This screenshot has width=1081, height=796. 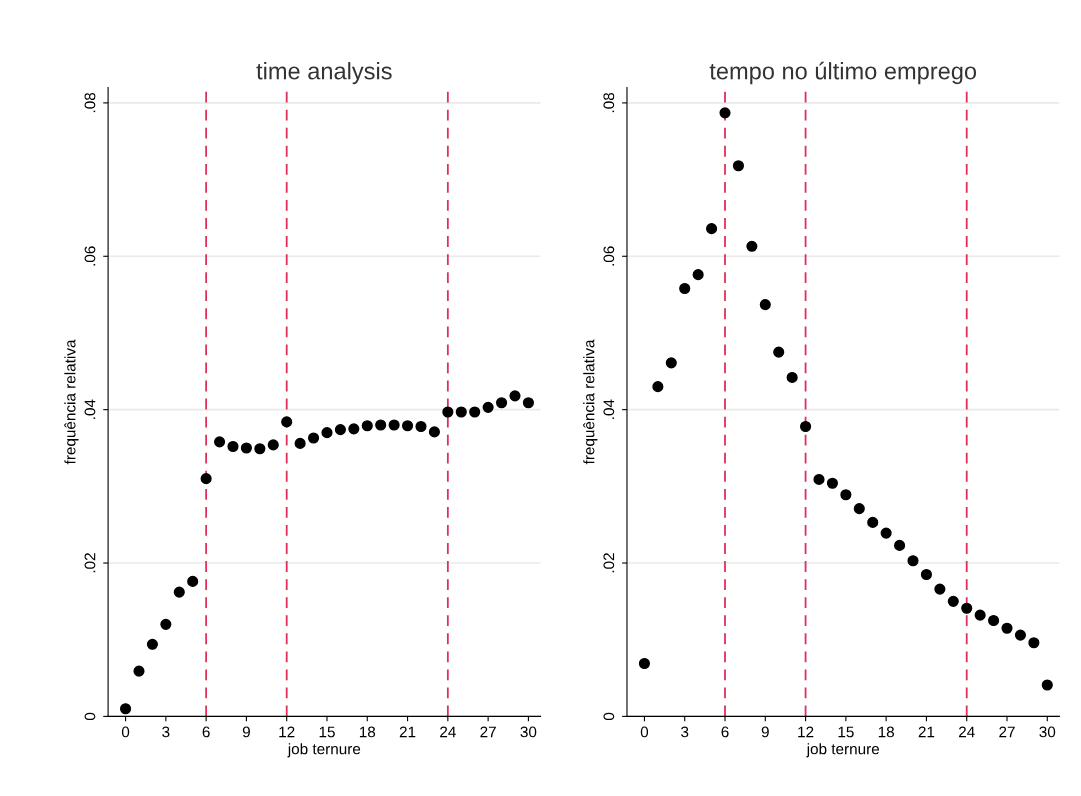 I want to click on chart-title: time analysis, so click(x=324, y=73).